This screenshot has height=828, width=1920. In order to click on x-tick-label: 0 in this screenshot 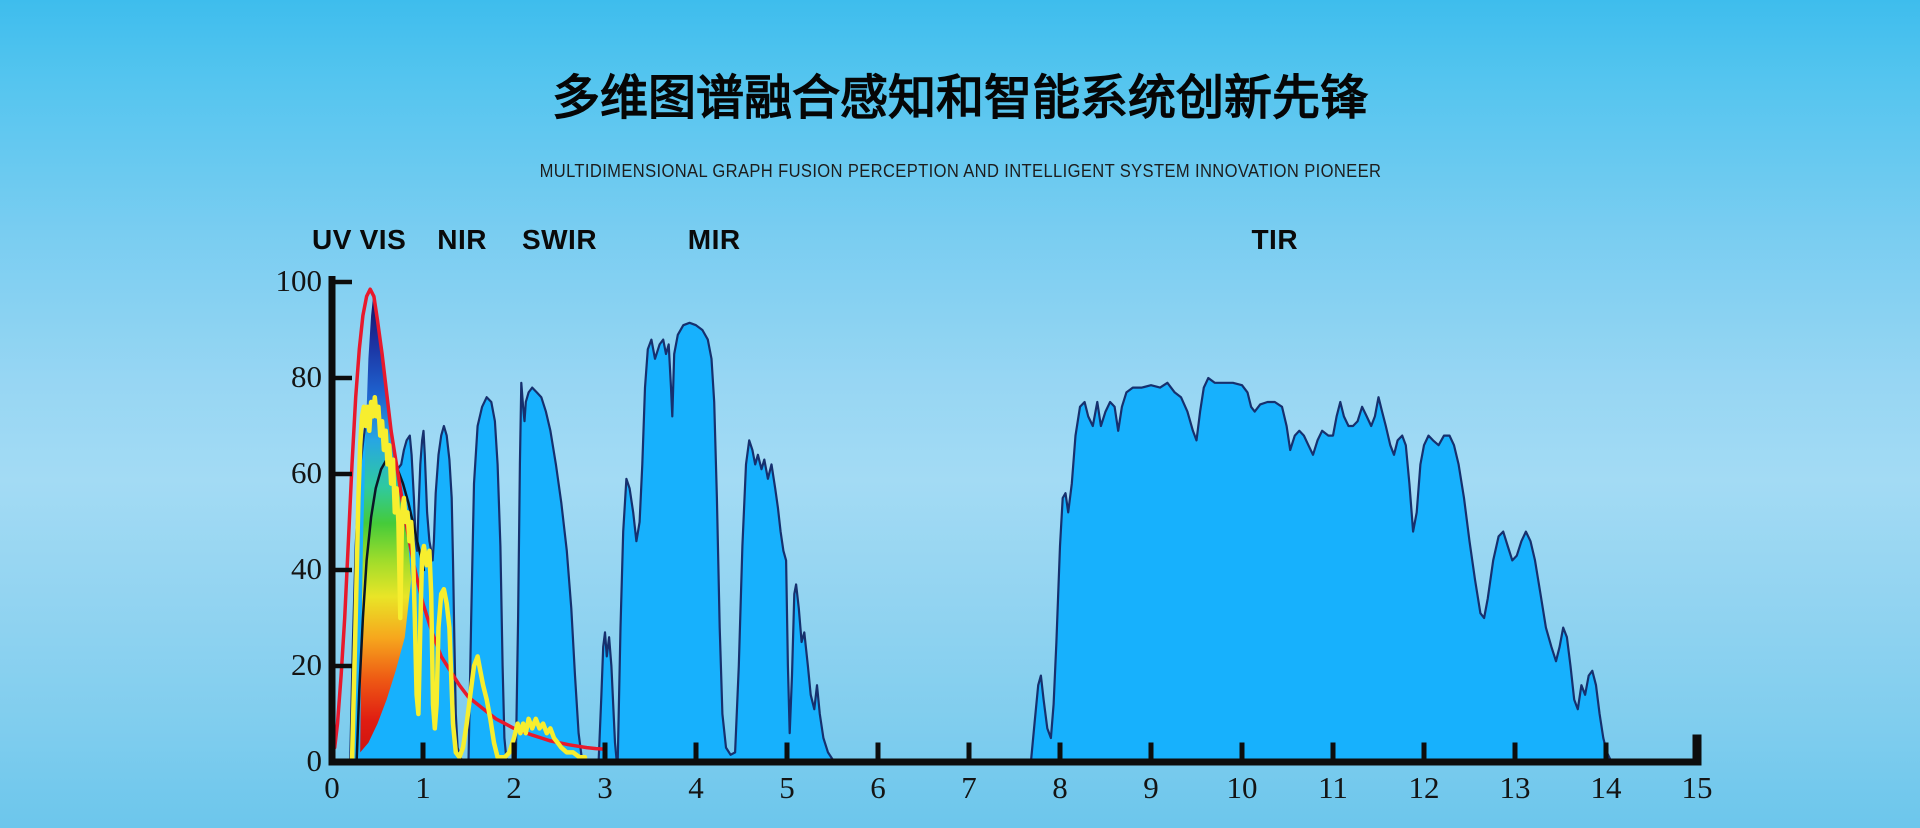, I will do `click(332, 787)`.